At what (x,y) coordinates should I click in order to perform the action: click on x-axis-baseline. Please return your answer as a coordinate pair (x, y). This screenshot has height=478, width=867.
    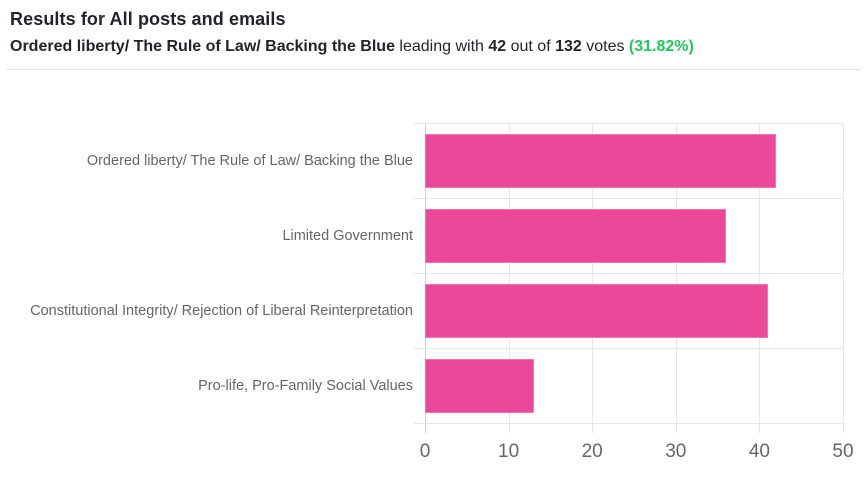
    Looking at the image, I should click on (628, 423).